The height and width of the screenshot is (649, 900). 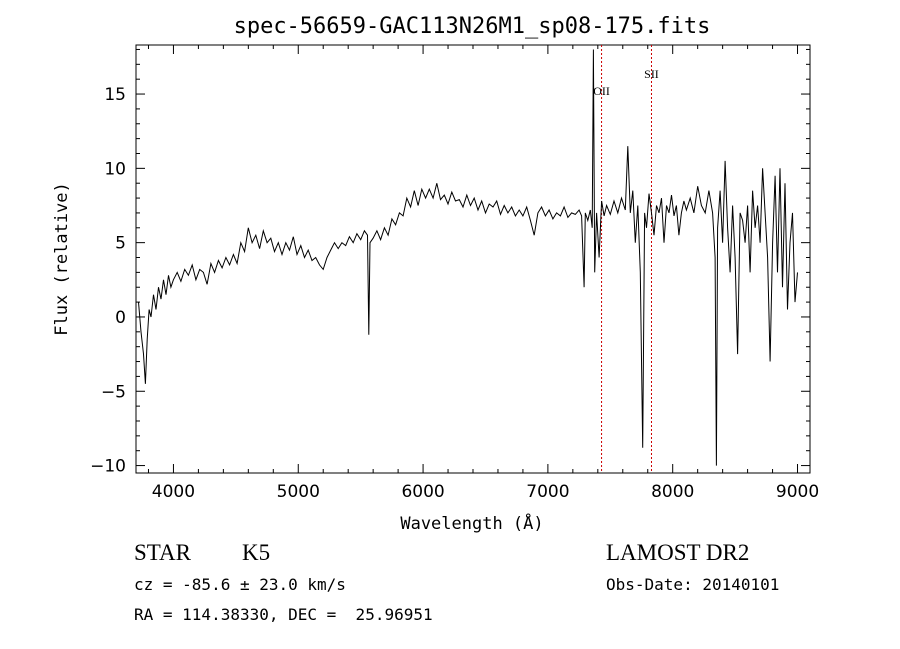 What do you see at coordinates (692, 584) in the screenshot?
I see `obsdate-text: Obs-Date: 20140101` at bounding box center [692, 584].